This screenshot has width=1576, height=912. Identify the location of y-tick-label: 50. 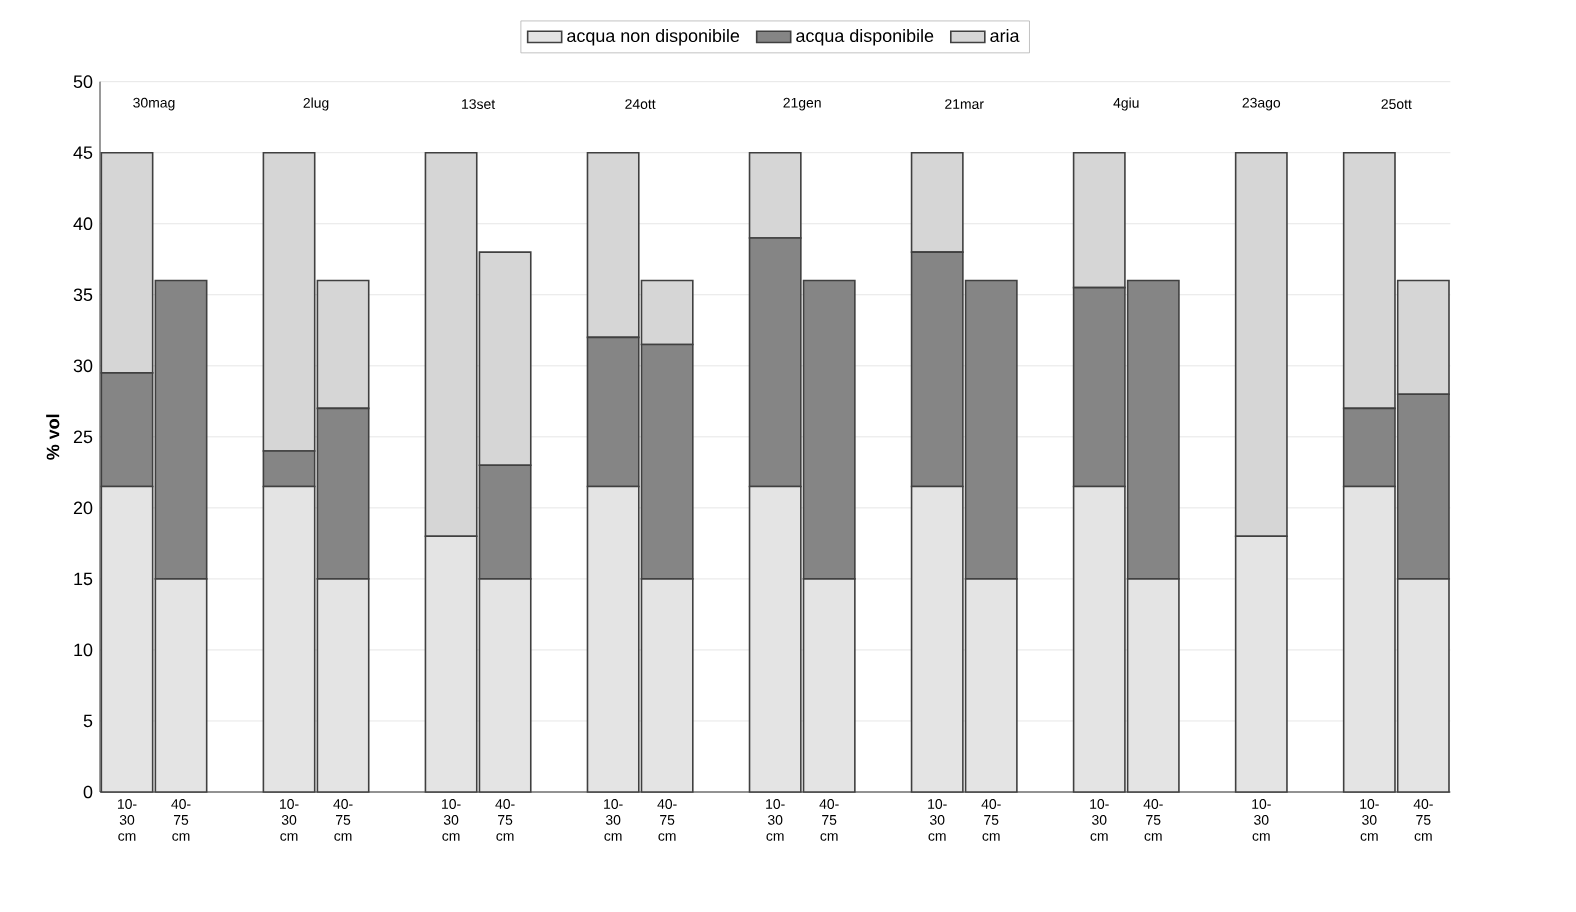
(83, 82).